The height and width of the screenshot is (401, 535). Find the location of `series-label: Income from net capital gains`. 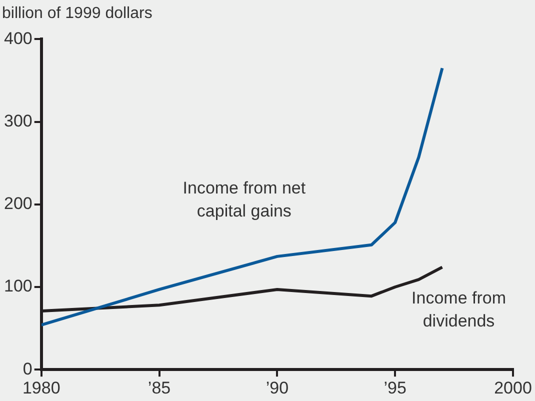

series-label: Income from net capital gains is located at coordinates (244, 199).